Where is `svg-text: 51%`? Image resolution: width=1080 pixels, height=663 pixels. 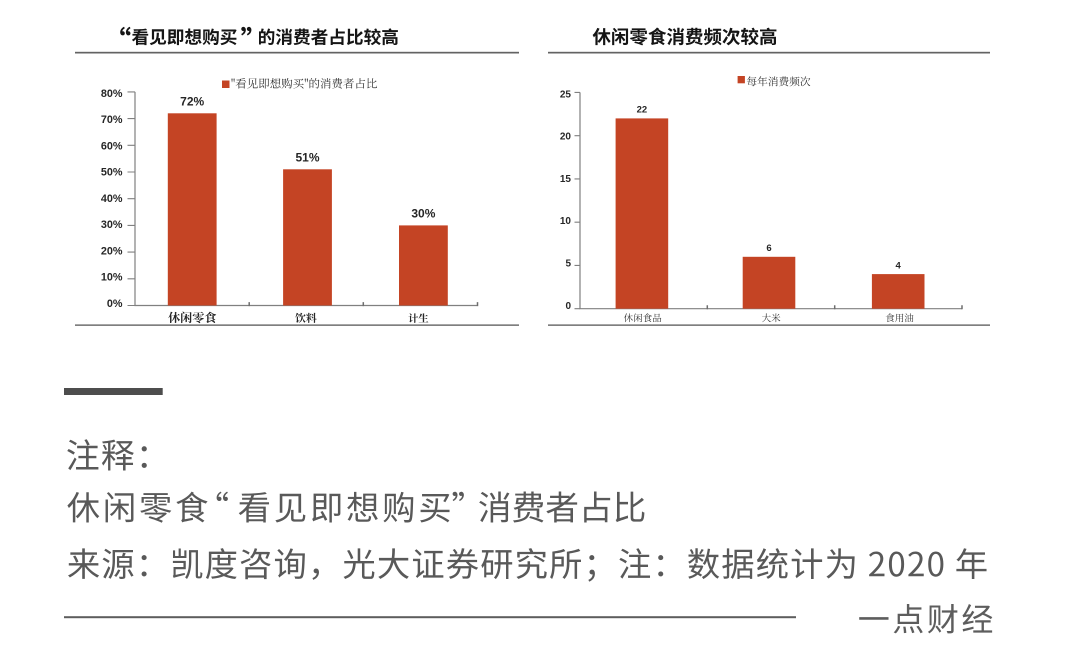
svg-text: 51% is located at coordinates (307, 157).